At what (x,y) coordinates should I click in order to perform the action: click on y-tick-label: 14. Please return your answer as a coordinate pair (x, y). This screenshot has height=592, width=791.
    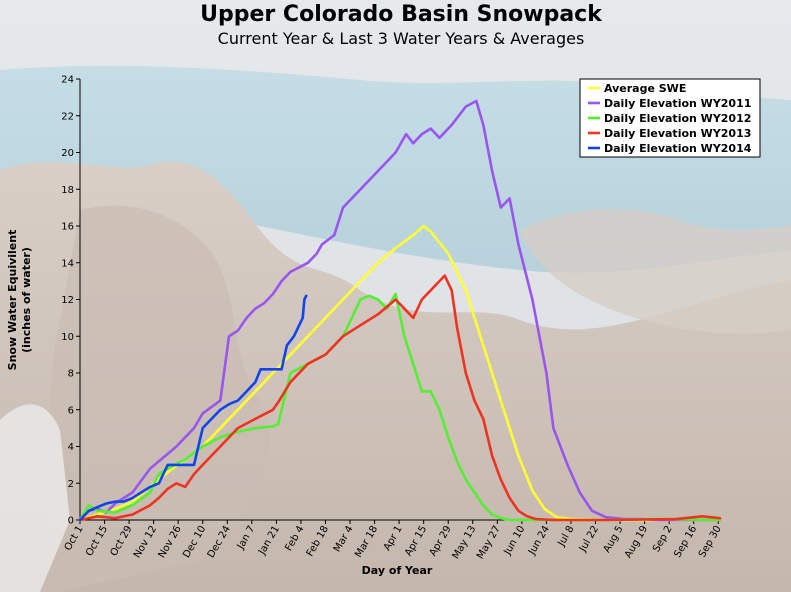
    Looking at the image, I should click on (67, 263).